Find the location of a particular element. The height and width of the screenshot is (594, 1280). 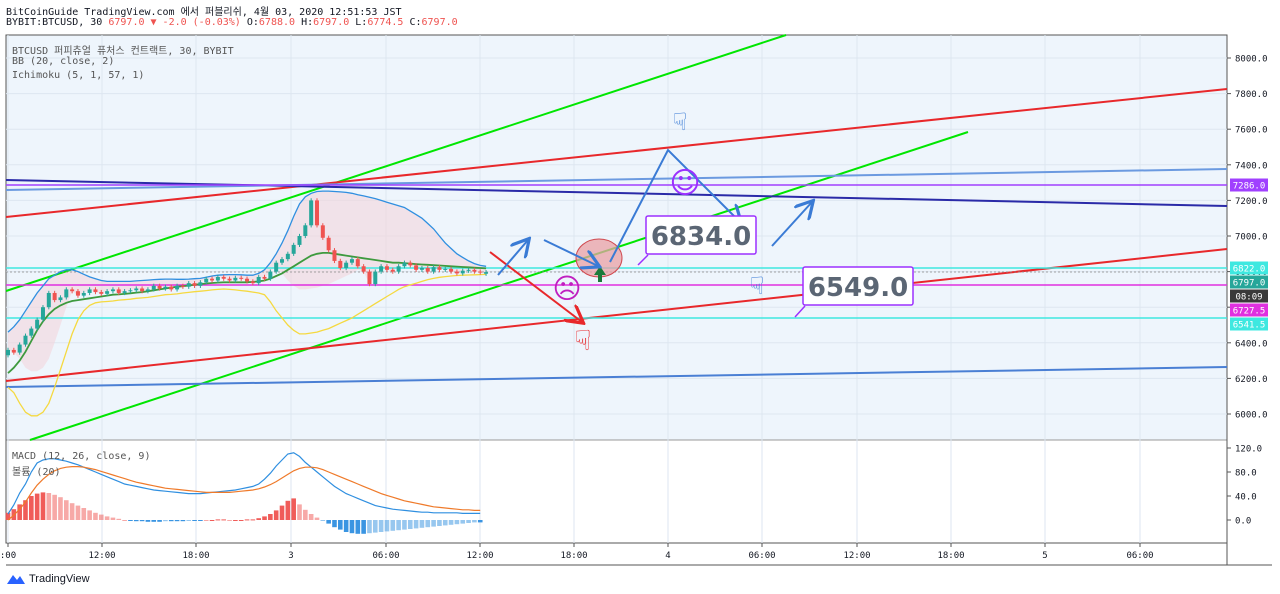

price-label: 6541.5 is located at coordinates (1249, 326).